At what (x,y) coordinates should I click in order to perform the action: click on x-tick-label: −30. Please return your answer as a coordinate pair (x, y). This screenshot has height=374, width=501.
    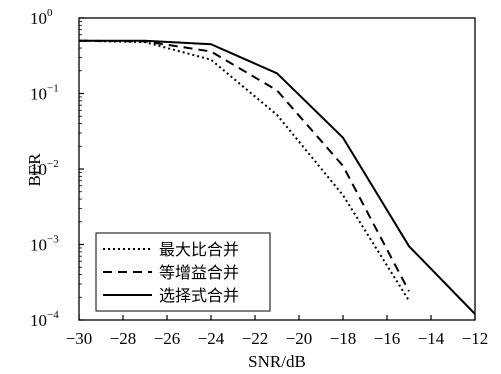
    Looking at the image, I should click on (79, 338).